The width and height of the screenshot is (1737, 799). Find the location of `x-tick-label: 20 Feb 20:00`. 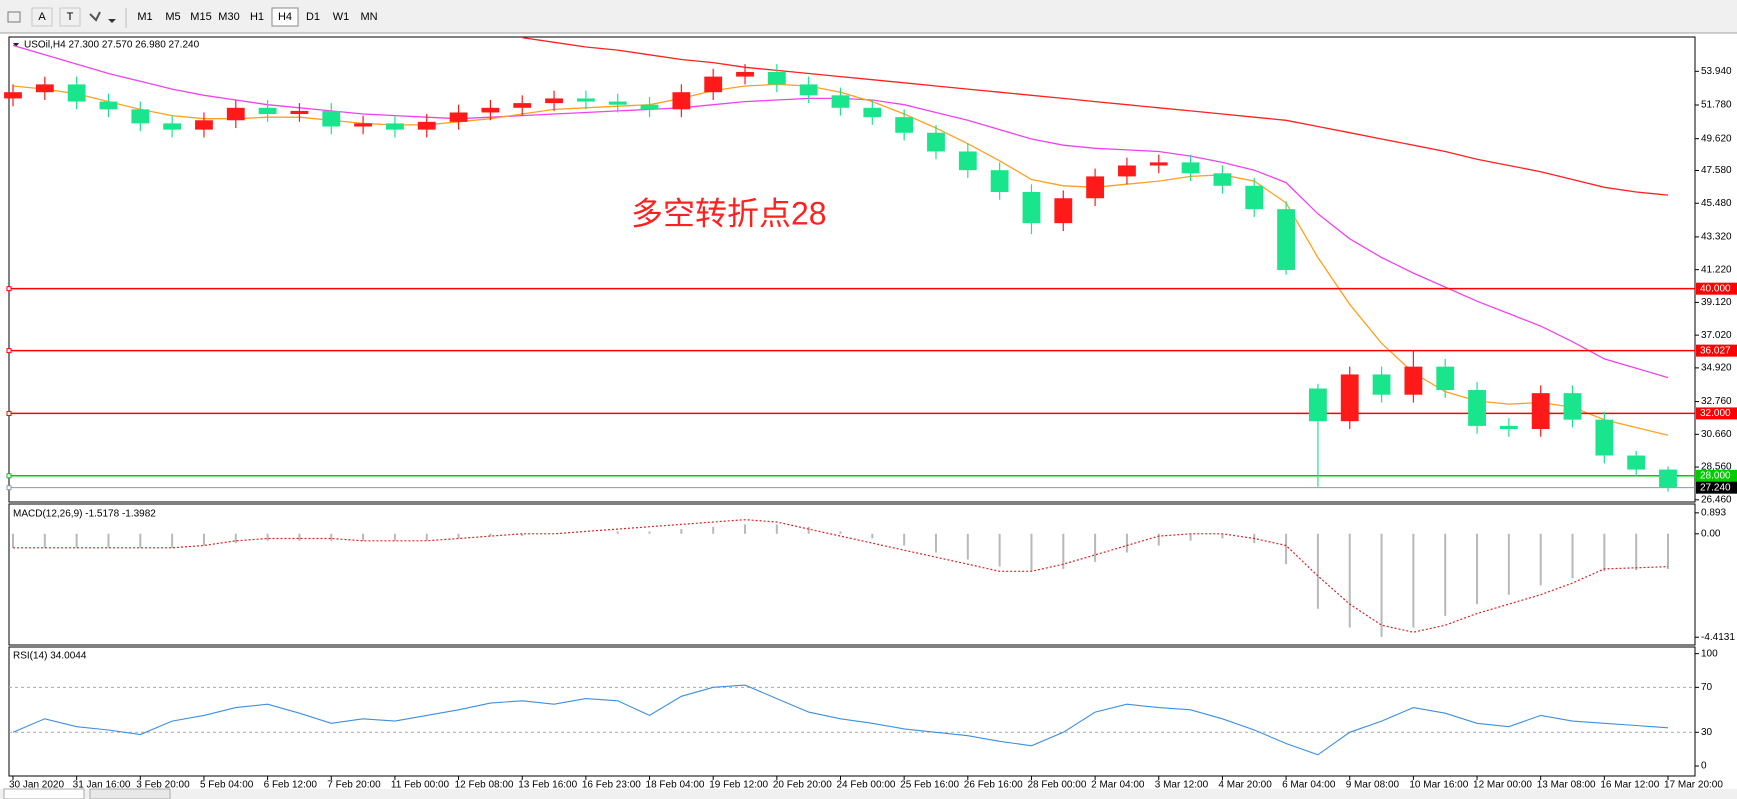

x-tick-label: 20 Feb 20:00 is located at coordinates (802, 785).